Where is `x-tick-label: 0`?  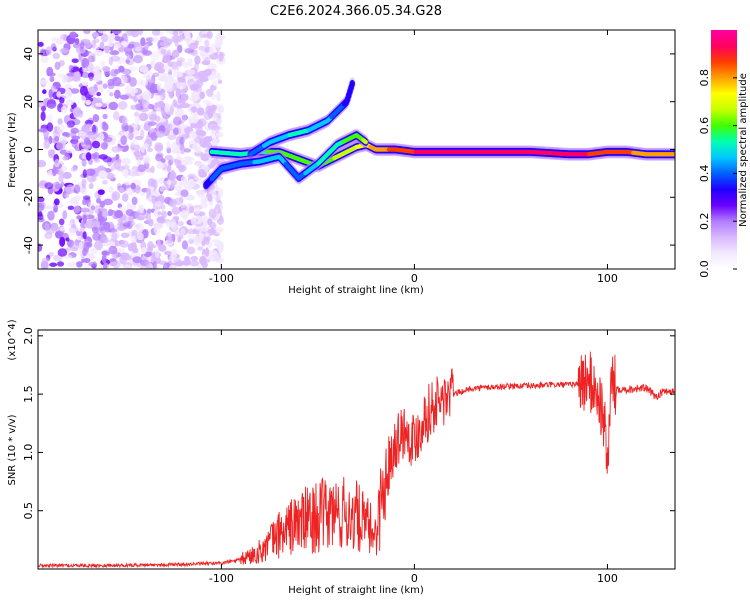 x-tick-label: 0 is located at coordinates (414, 578).